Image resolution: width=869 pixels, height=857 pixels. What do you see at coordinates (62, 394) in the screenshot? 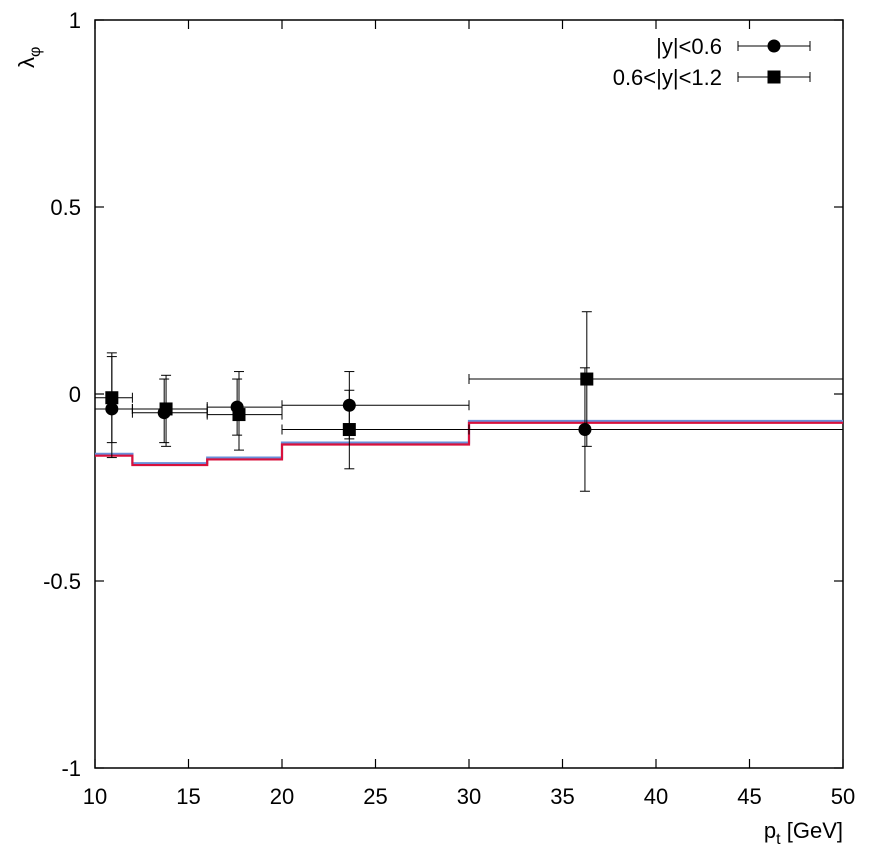
I see `y-tick-labels: -1 -0.5 0 0.5 1` at bounding box center [62, 394].